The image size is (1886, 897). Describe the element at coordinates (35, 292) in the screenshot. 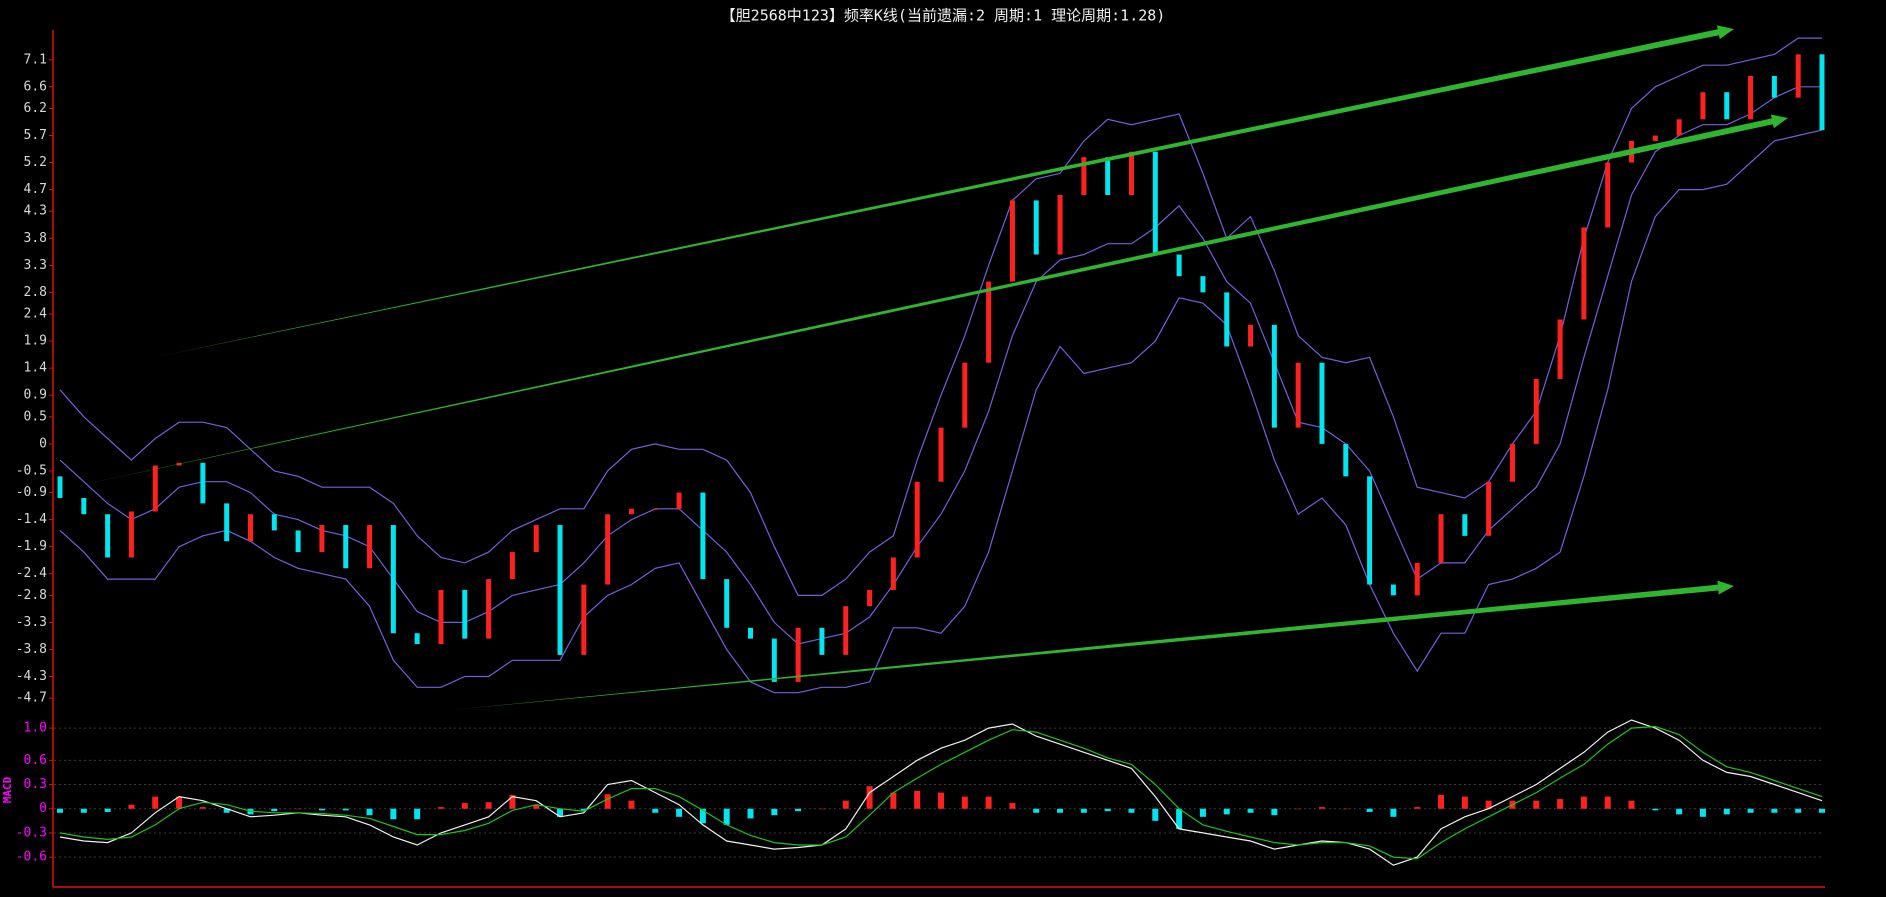

I see `y-tick-label: 2.8` at that location.